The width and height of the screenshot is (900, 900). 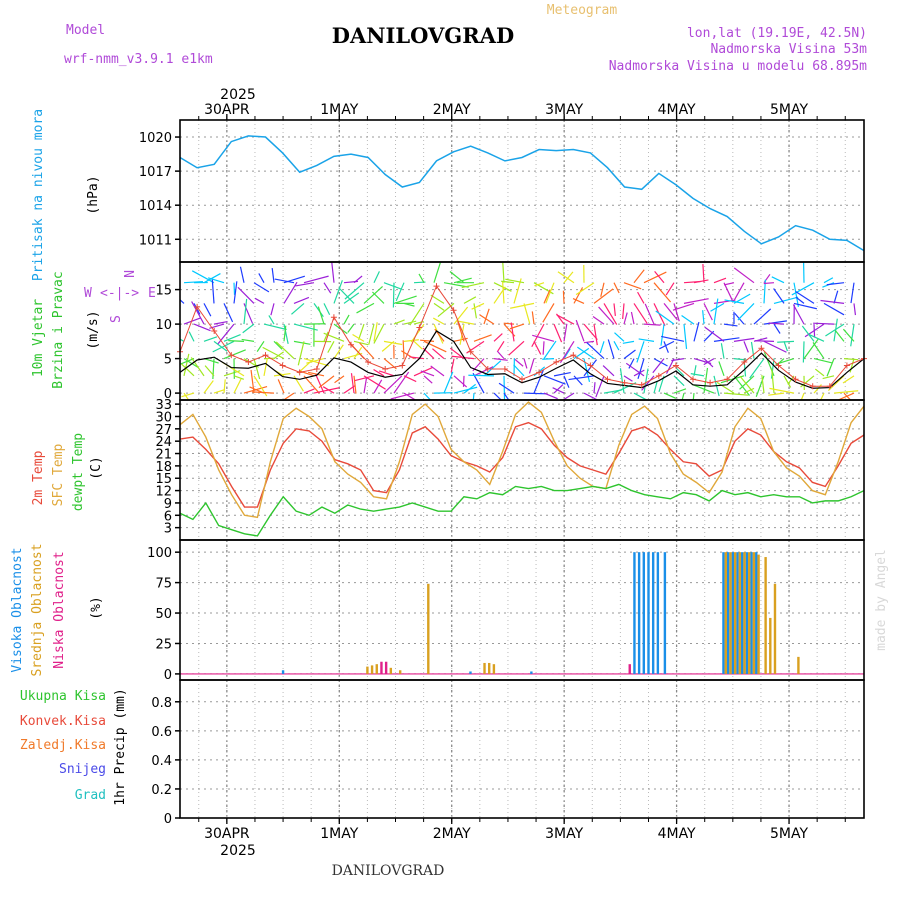 I want to click on y-tick-label: 1014, so click(x=155, y=206).